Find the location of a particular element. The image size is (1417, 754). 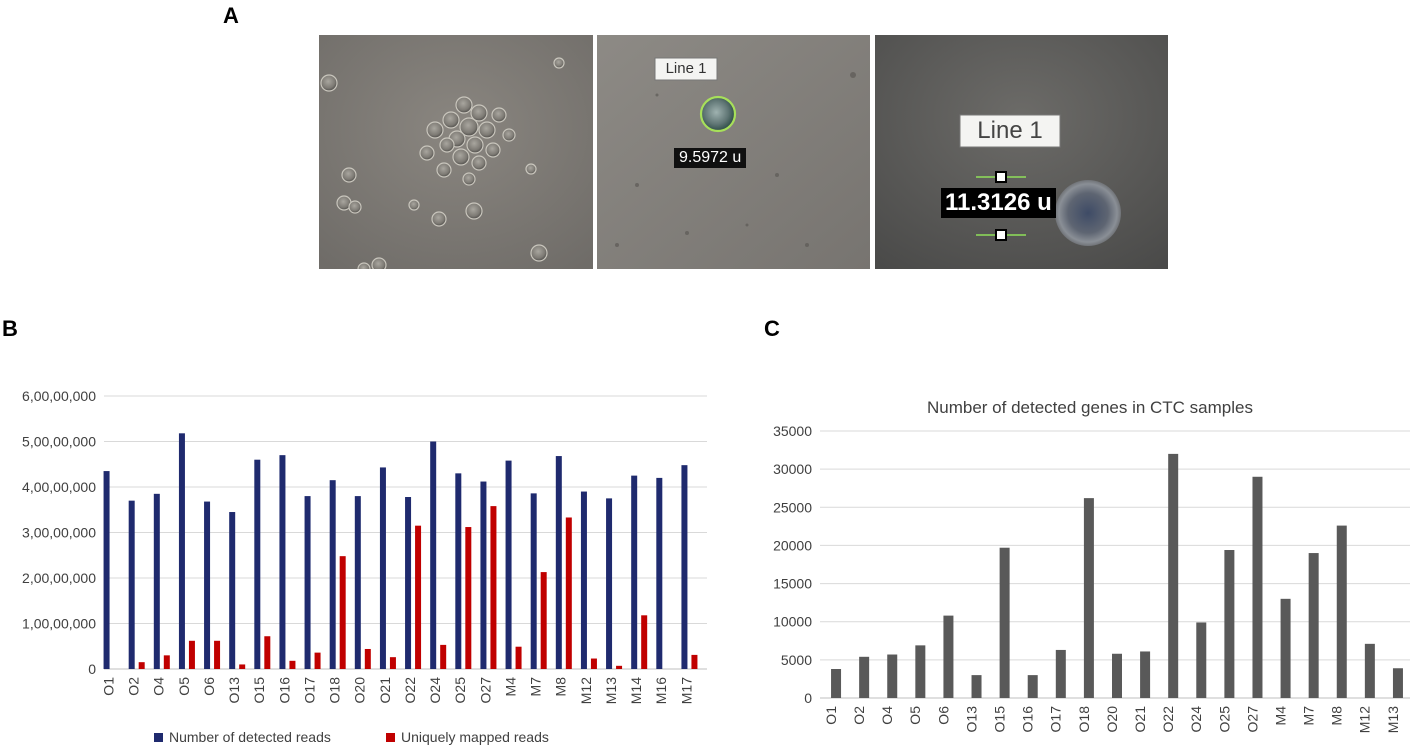

bar-M13-a is located at coordinates (609, 583).